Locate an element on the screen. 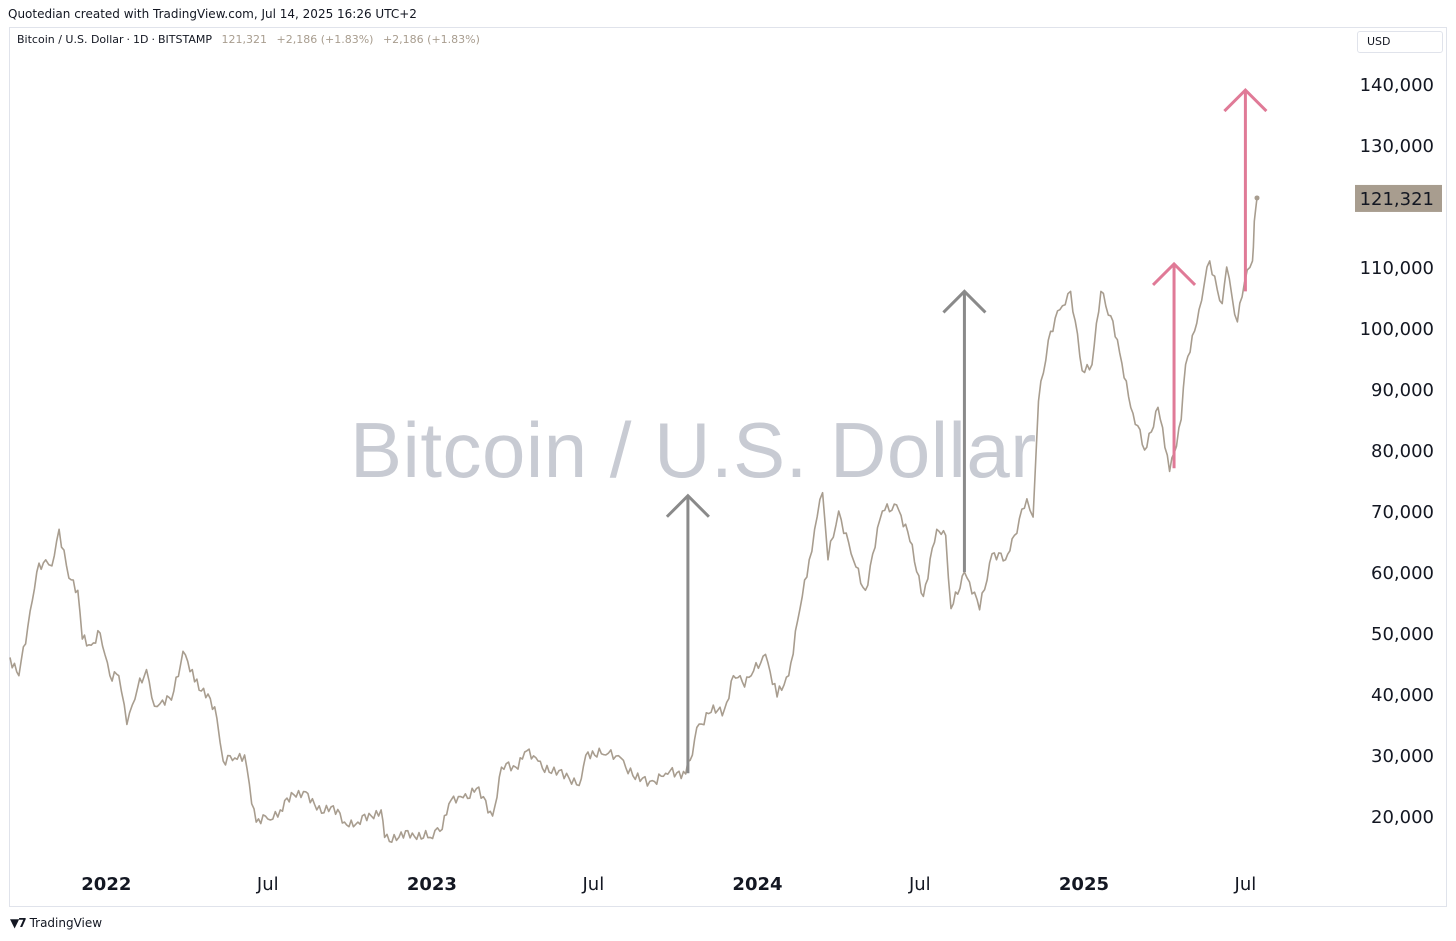 The height and width of the screenshot is (941, 1456). y-tick-label: 40,000 is located at coordinates (1402, 695).